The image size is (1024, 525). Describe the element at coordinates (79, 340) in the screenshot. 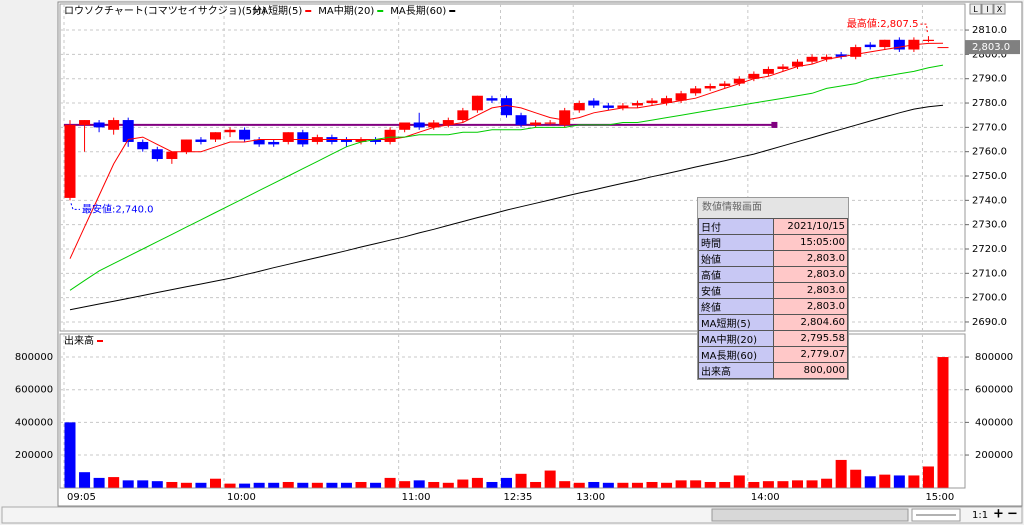

I see `volume-title: 出来高` at that location.